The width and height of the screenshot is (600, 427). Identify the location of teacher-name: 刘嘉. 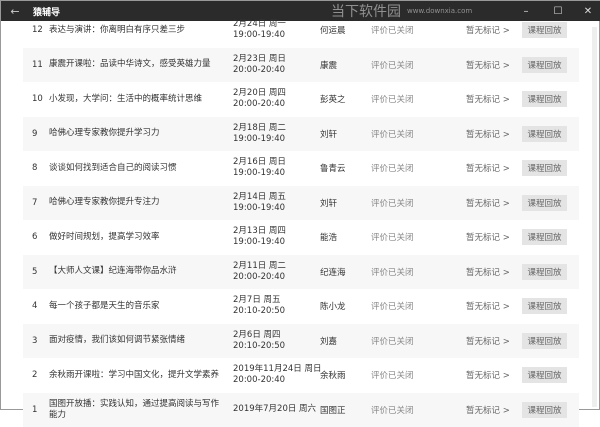
(328, 341).